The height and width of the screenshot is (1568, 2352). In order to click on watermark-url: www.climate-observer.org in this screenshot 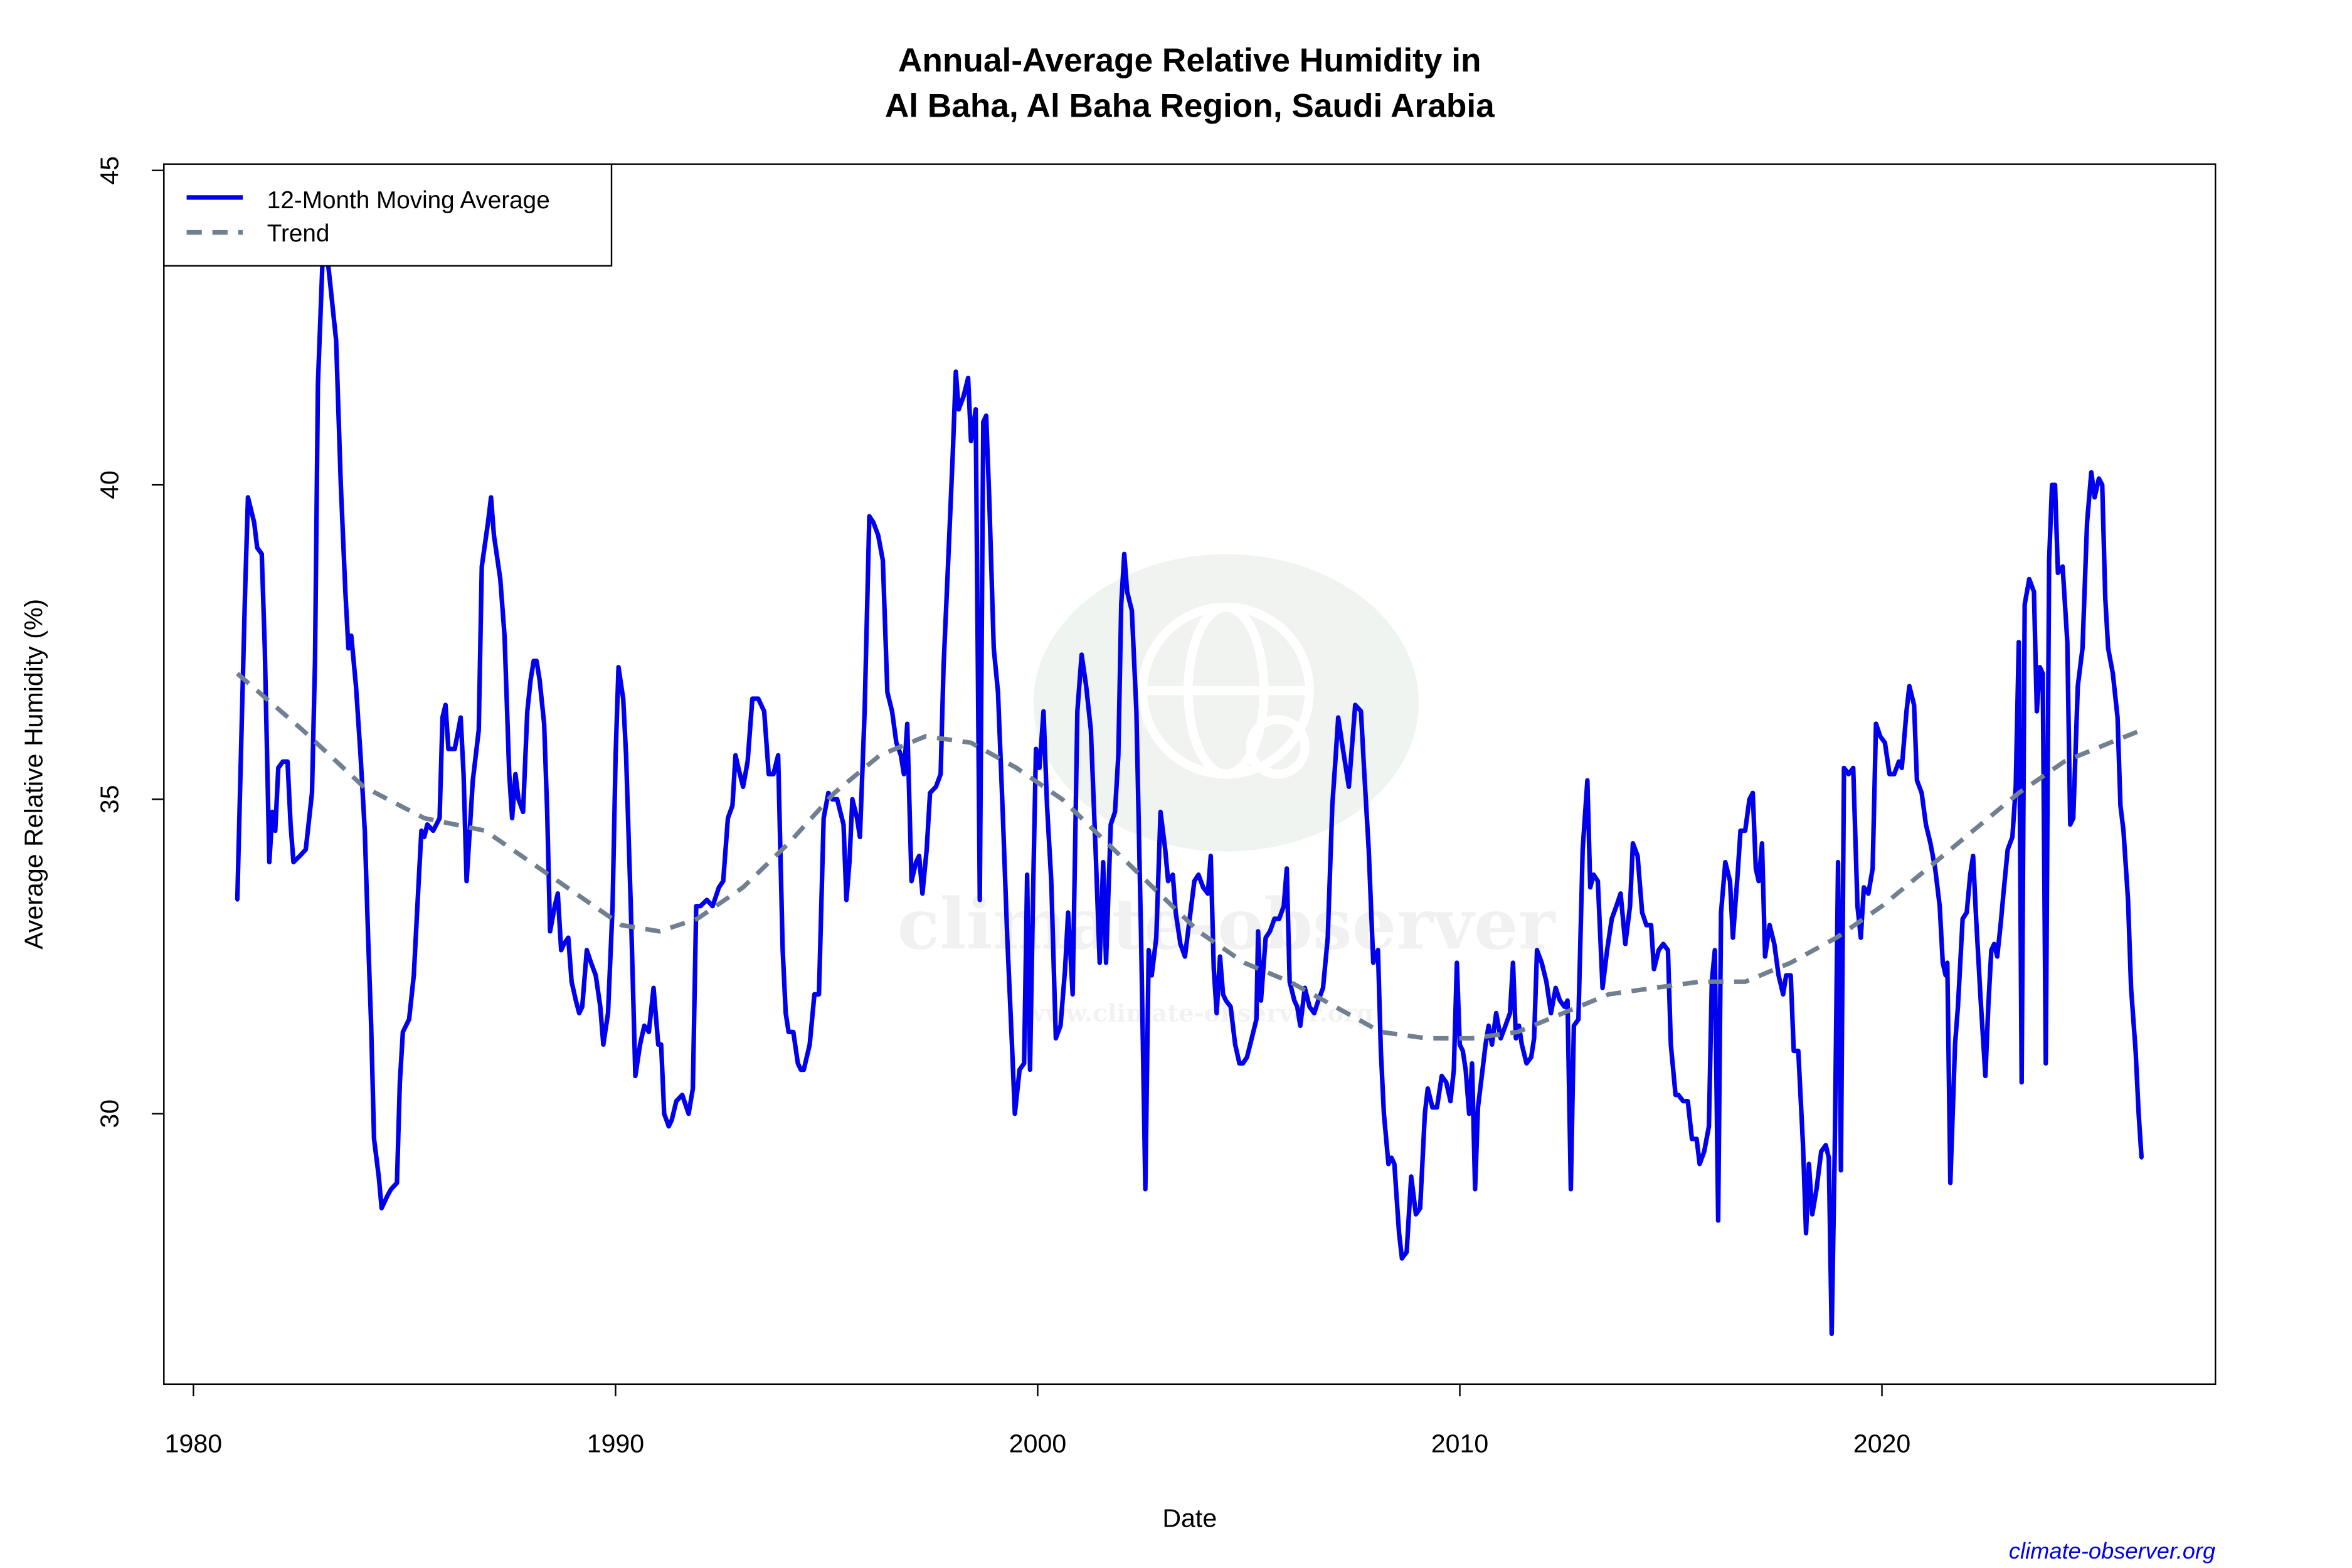, I will do `click(1199, 1014)`.